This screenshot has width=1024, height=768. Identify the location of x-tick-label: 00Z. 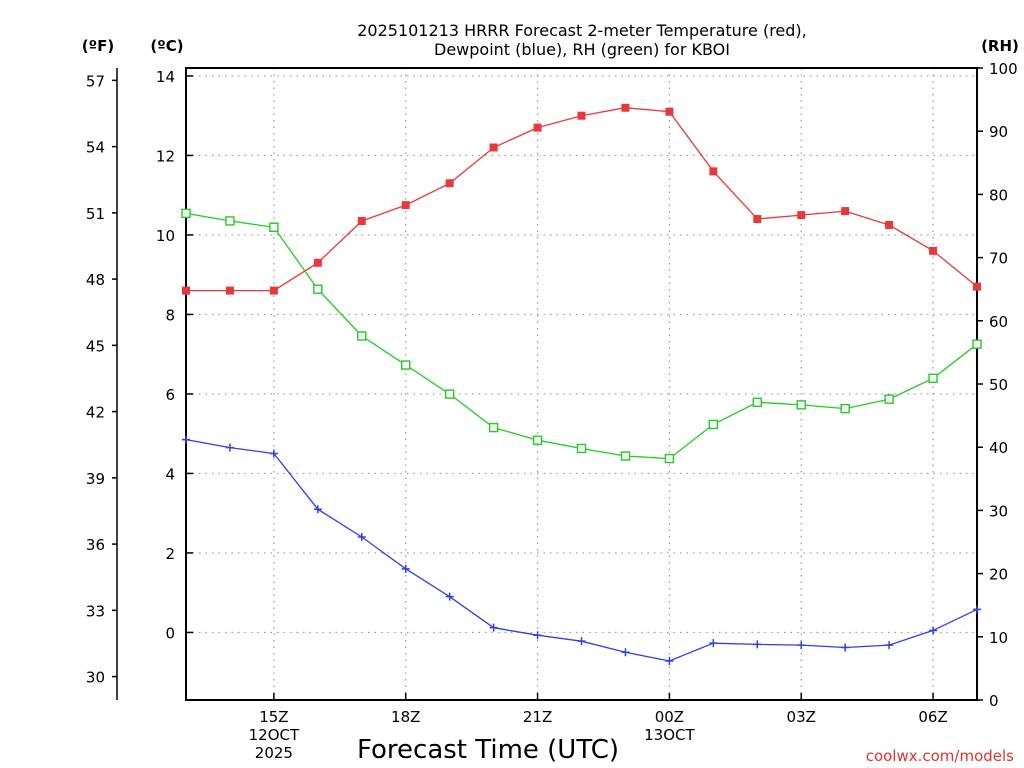
(669, 717).